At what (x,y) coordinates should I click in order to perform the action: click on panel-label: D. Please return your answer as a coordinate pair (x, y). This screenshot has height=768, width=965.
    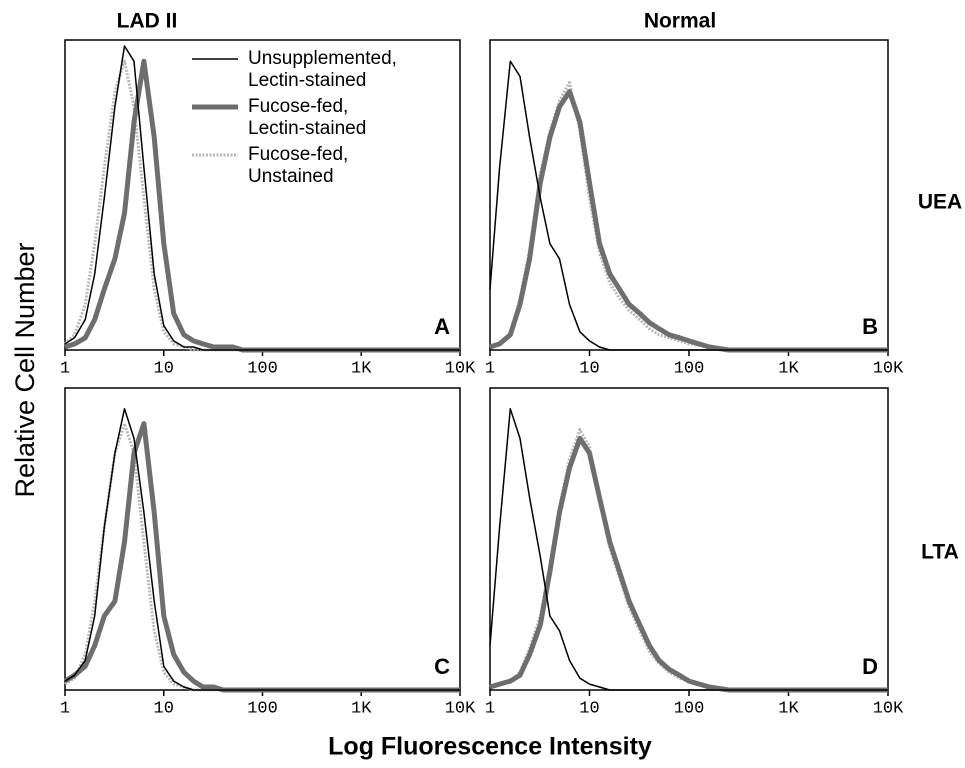
    Looking at the image, I should click on (870, 666).